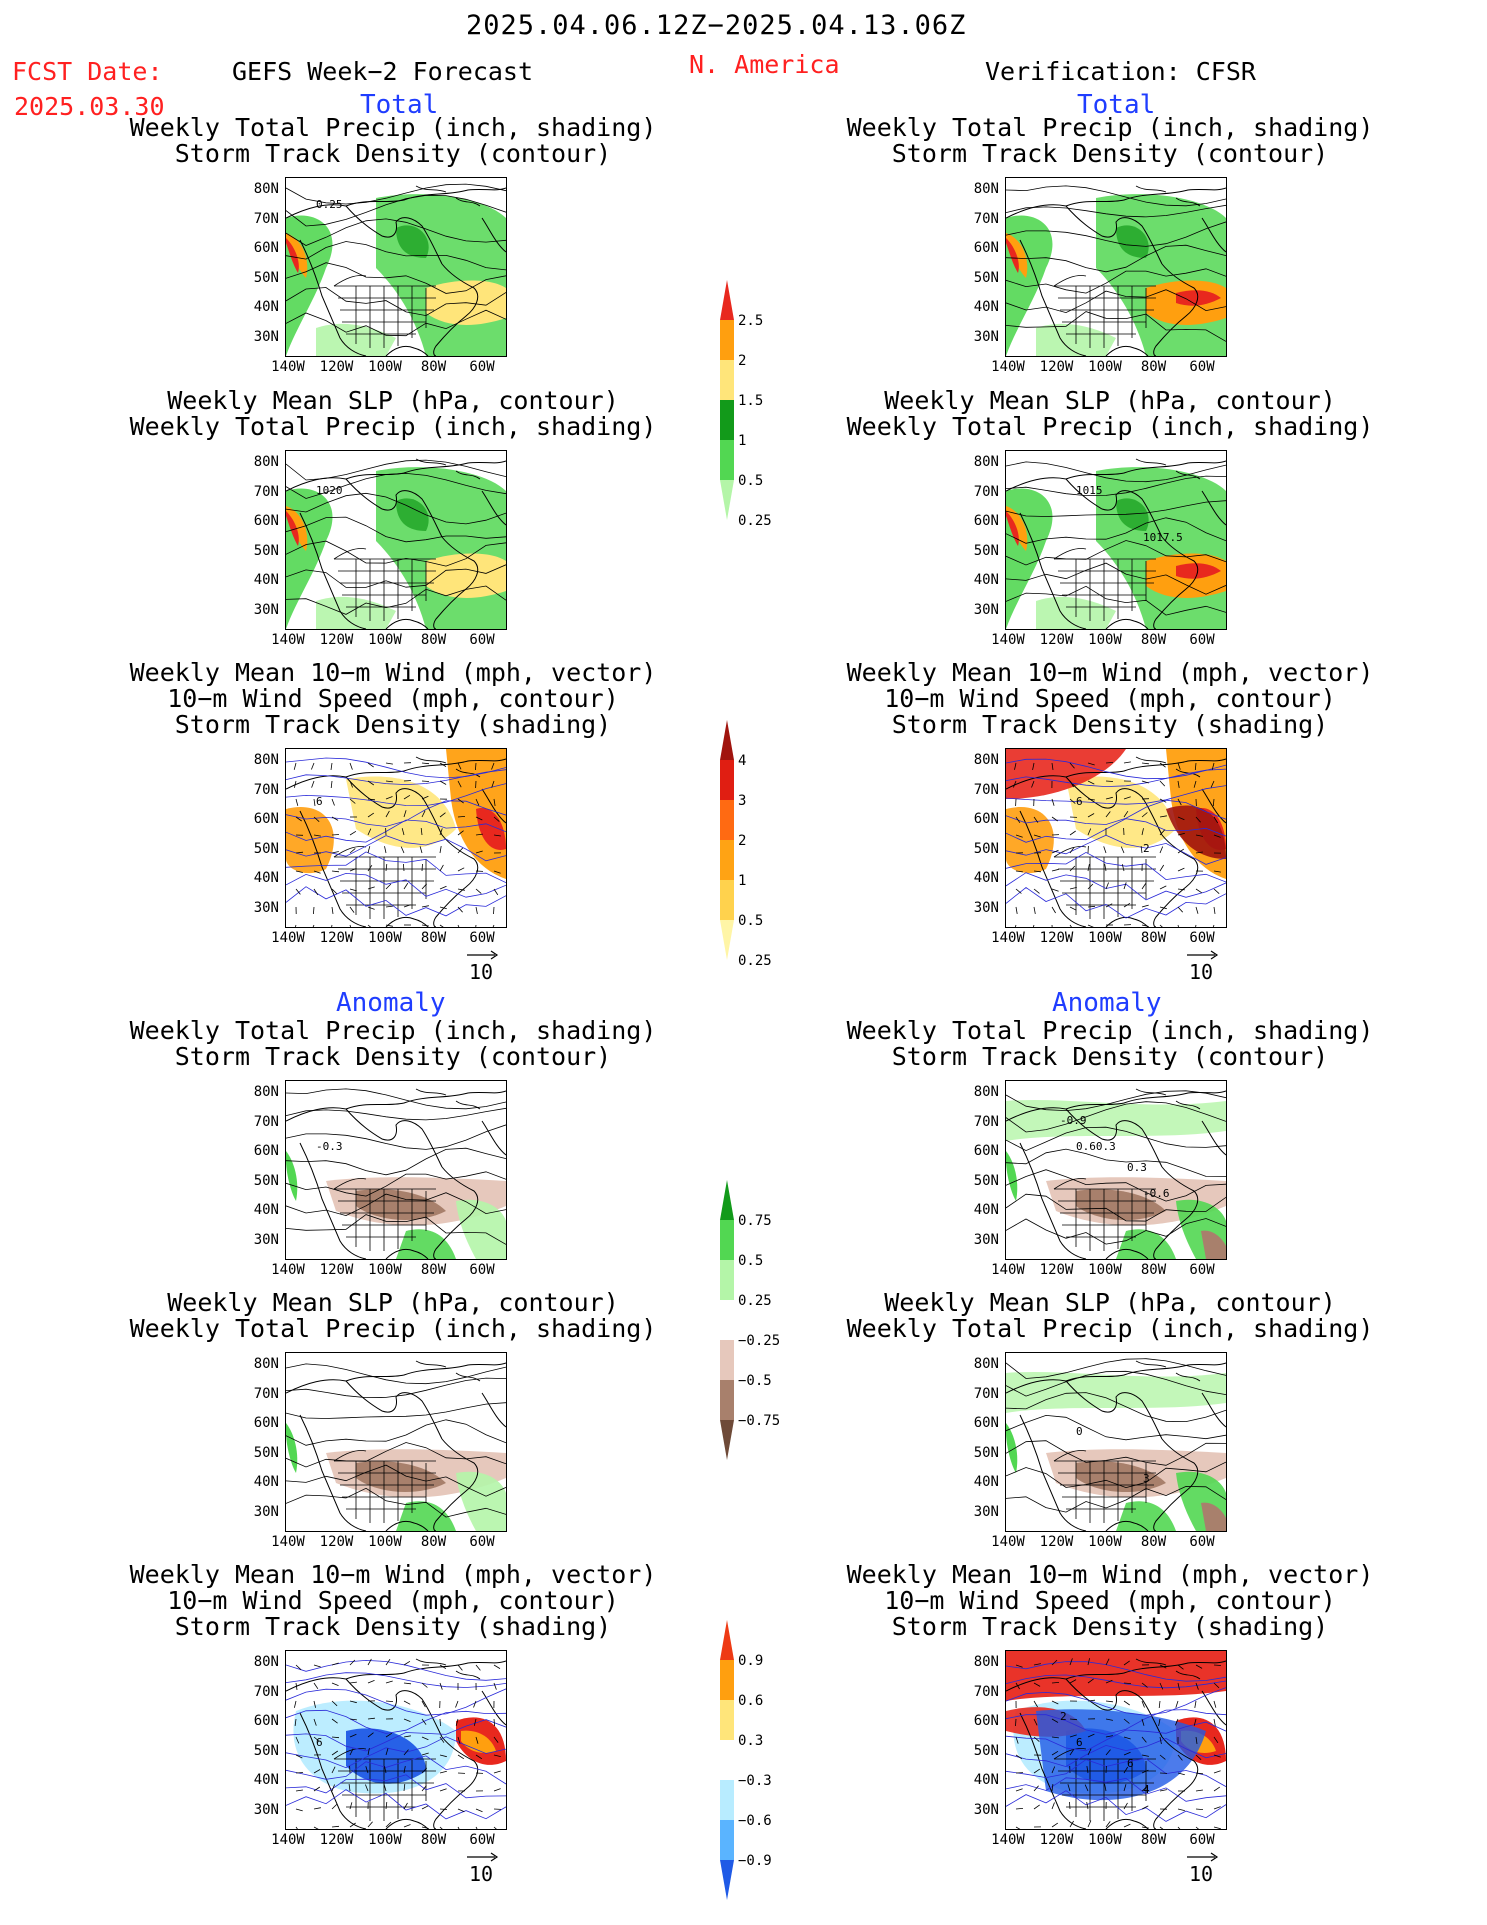 The height and width of the screenshot is (1925, 1487). I want to click on colorbar-label: 2, so click(742, 361).